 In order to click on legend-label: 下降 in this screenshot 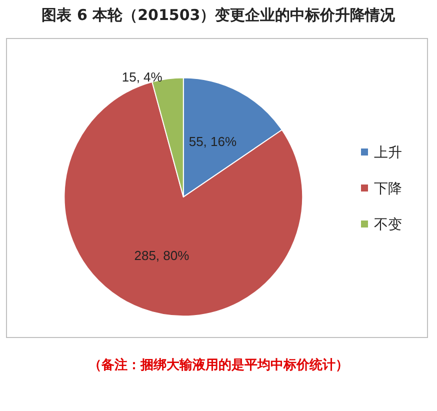, I will do `click(388, 188)`.